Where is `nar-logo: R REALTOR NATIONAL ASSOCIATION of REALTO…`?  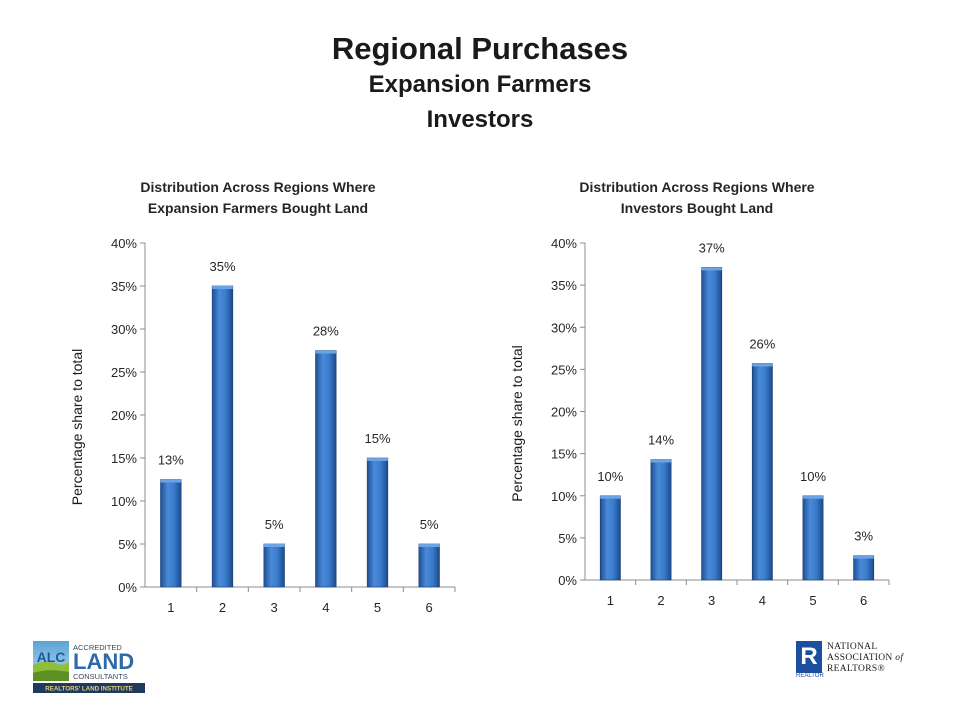 nar-logo: R REALTOR NATIONAL ASSOCIATION of REALTO… is located at coordinates (861, 661).